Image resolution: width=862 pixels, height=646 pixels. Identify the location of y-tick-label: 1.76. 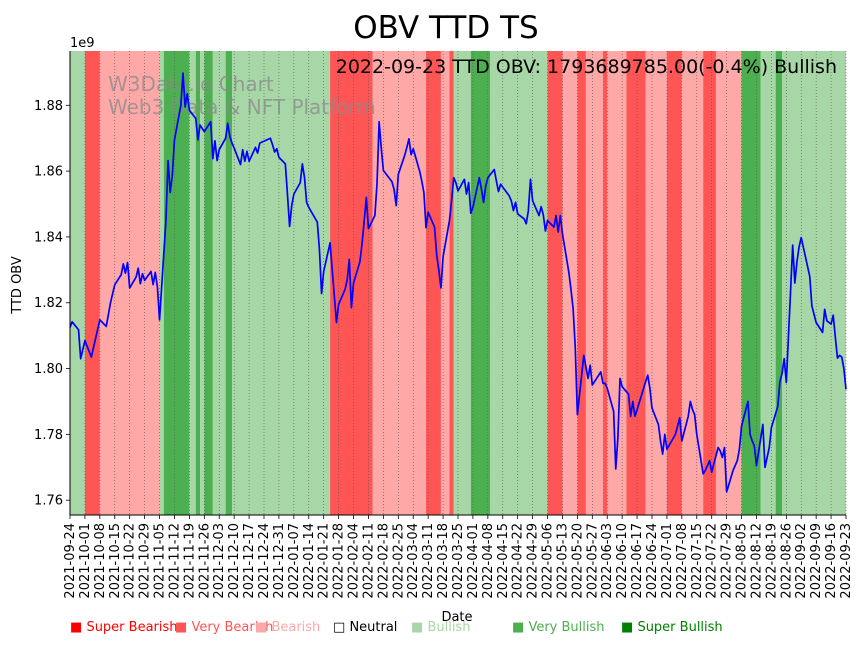
(48, 501).